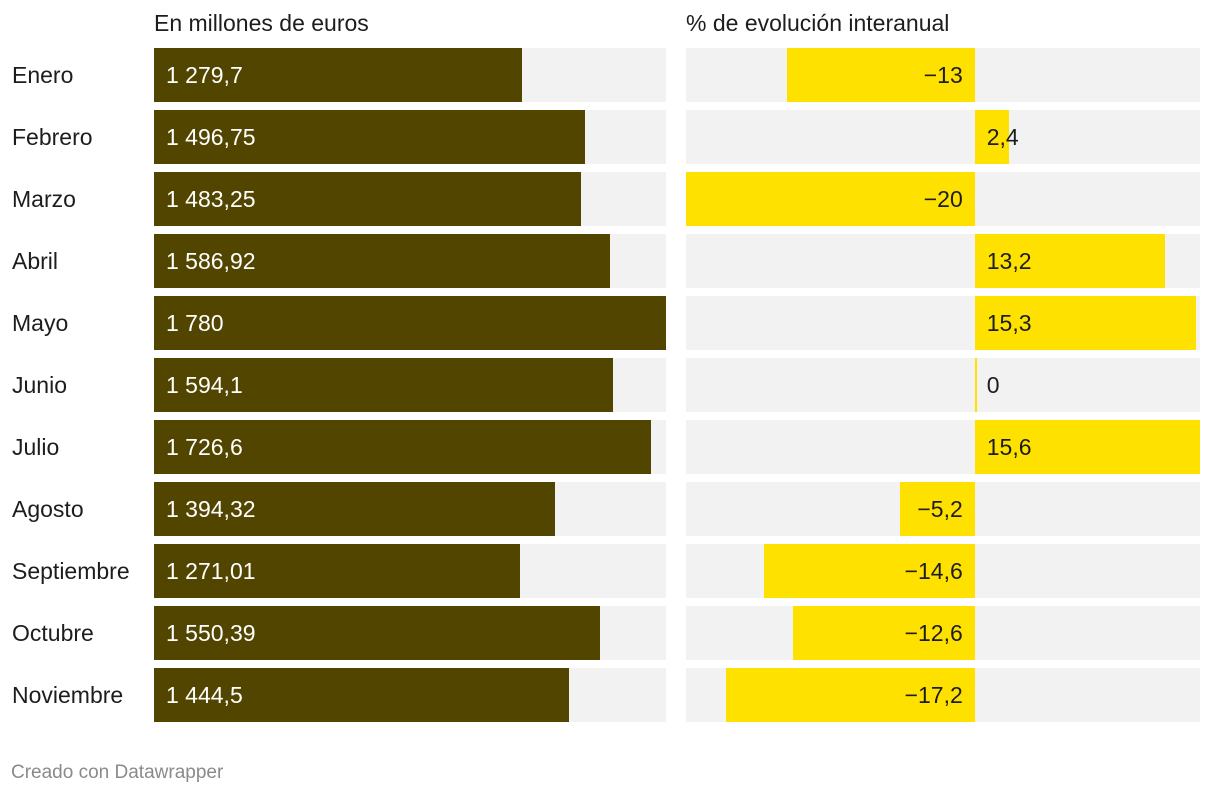 Image resolution: width=1220 pixels, height=798 pixels. What do you see at coordinates (818, 23) in the screenshot?
I see `right-panel-title: % de evolución interanual` at bounding box center [818, 23].